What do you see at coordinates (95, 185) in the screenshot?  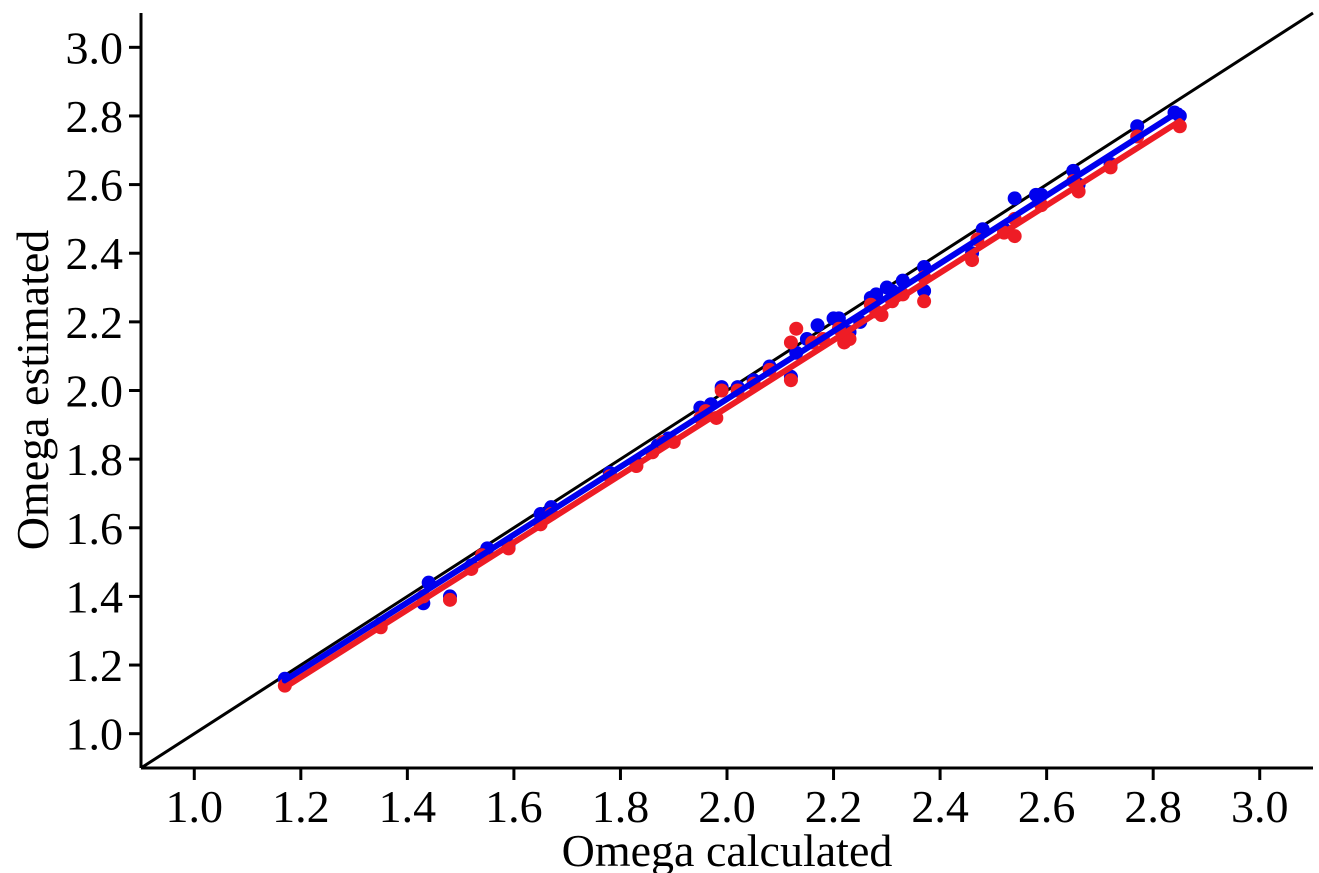 I see `y-tick-label: 2.6` at bounding box center [95, 185].